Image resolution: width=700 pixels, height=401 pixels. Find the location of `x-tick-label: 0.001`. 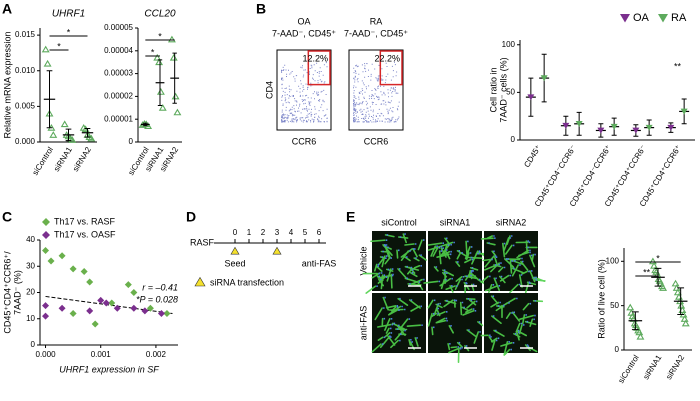

x-tick-label: 0.001 is located at coordinates (101, 354).